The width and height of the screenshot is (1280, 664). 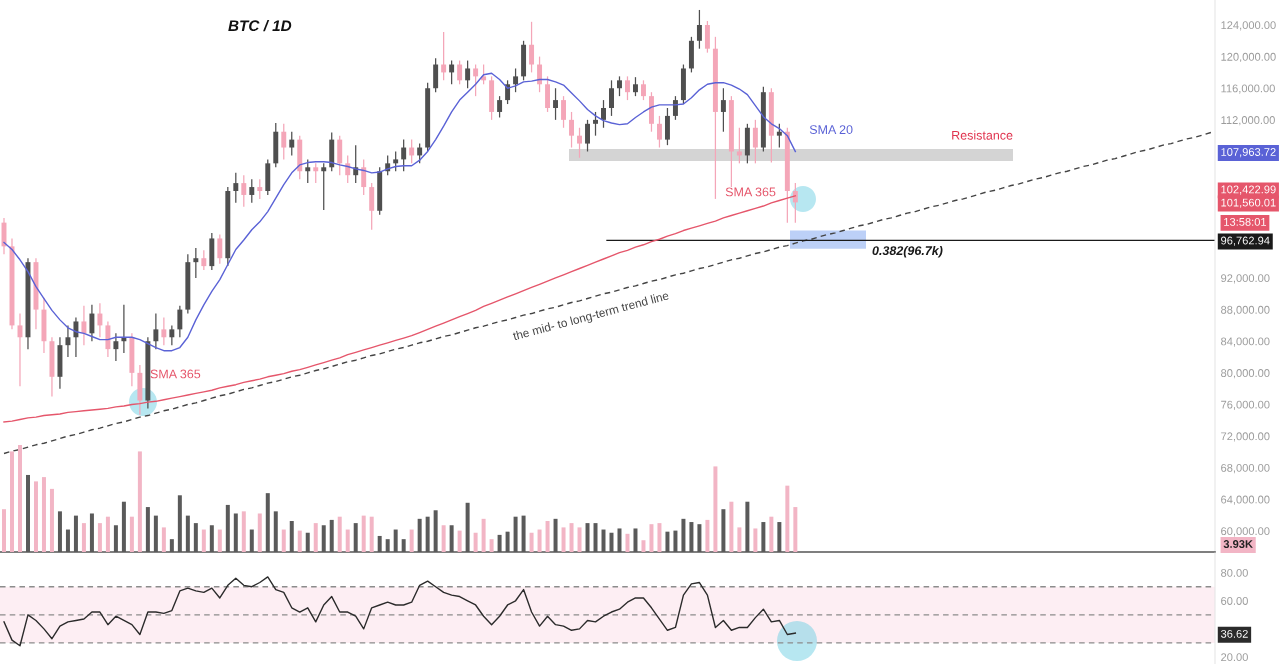 I want to click on ref-line-label: 0.382(96.7k), so click(x=907, y=251).